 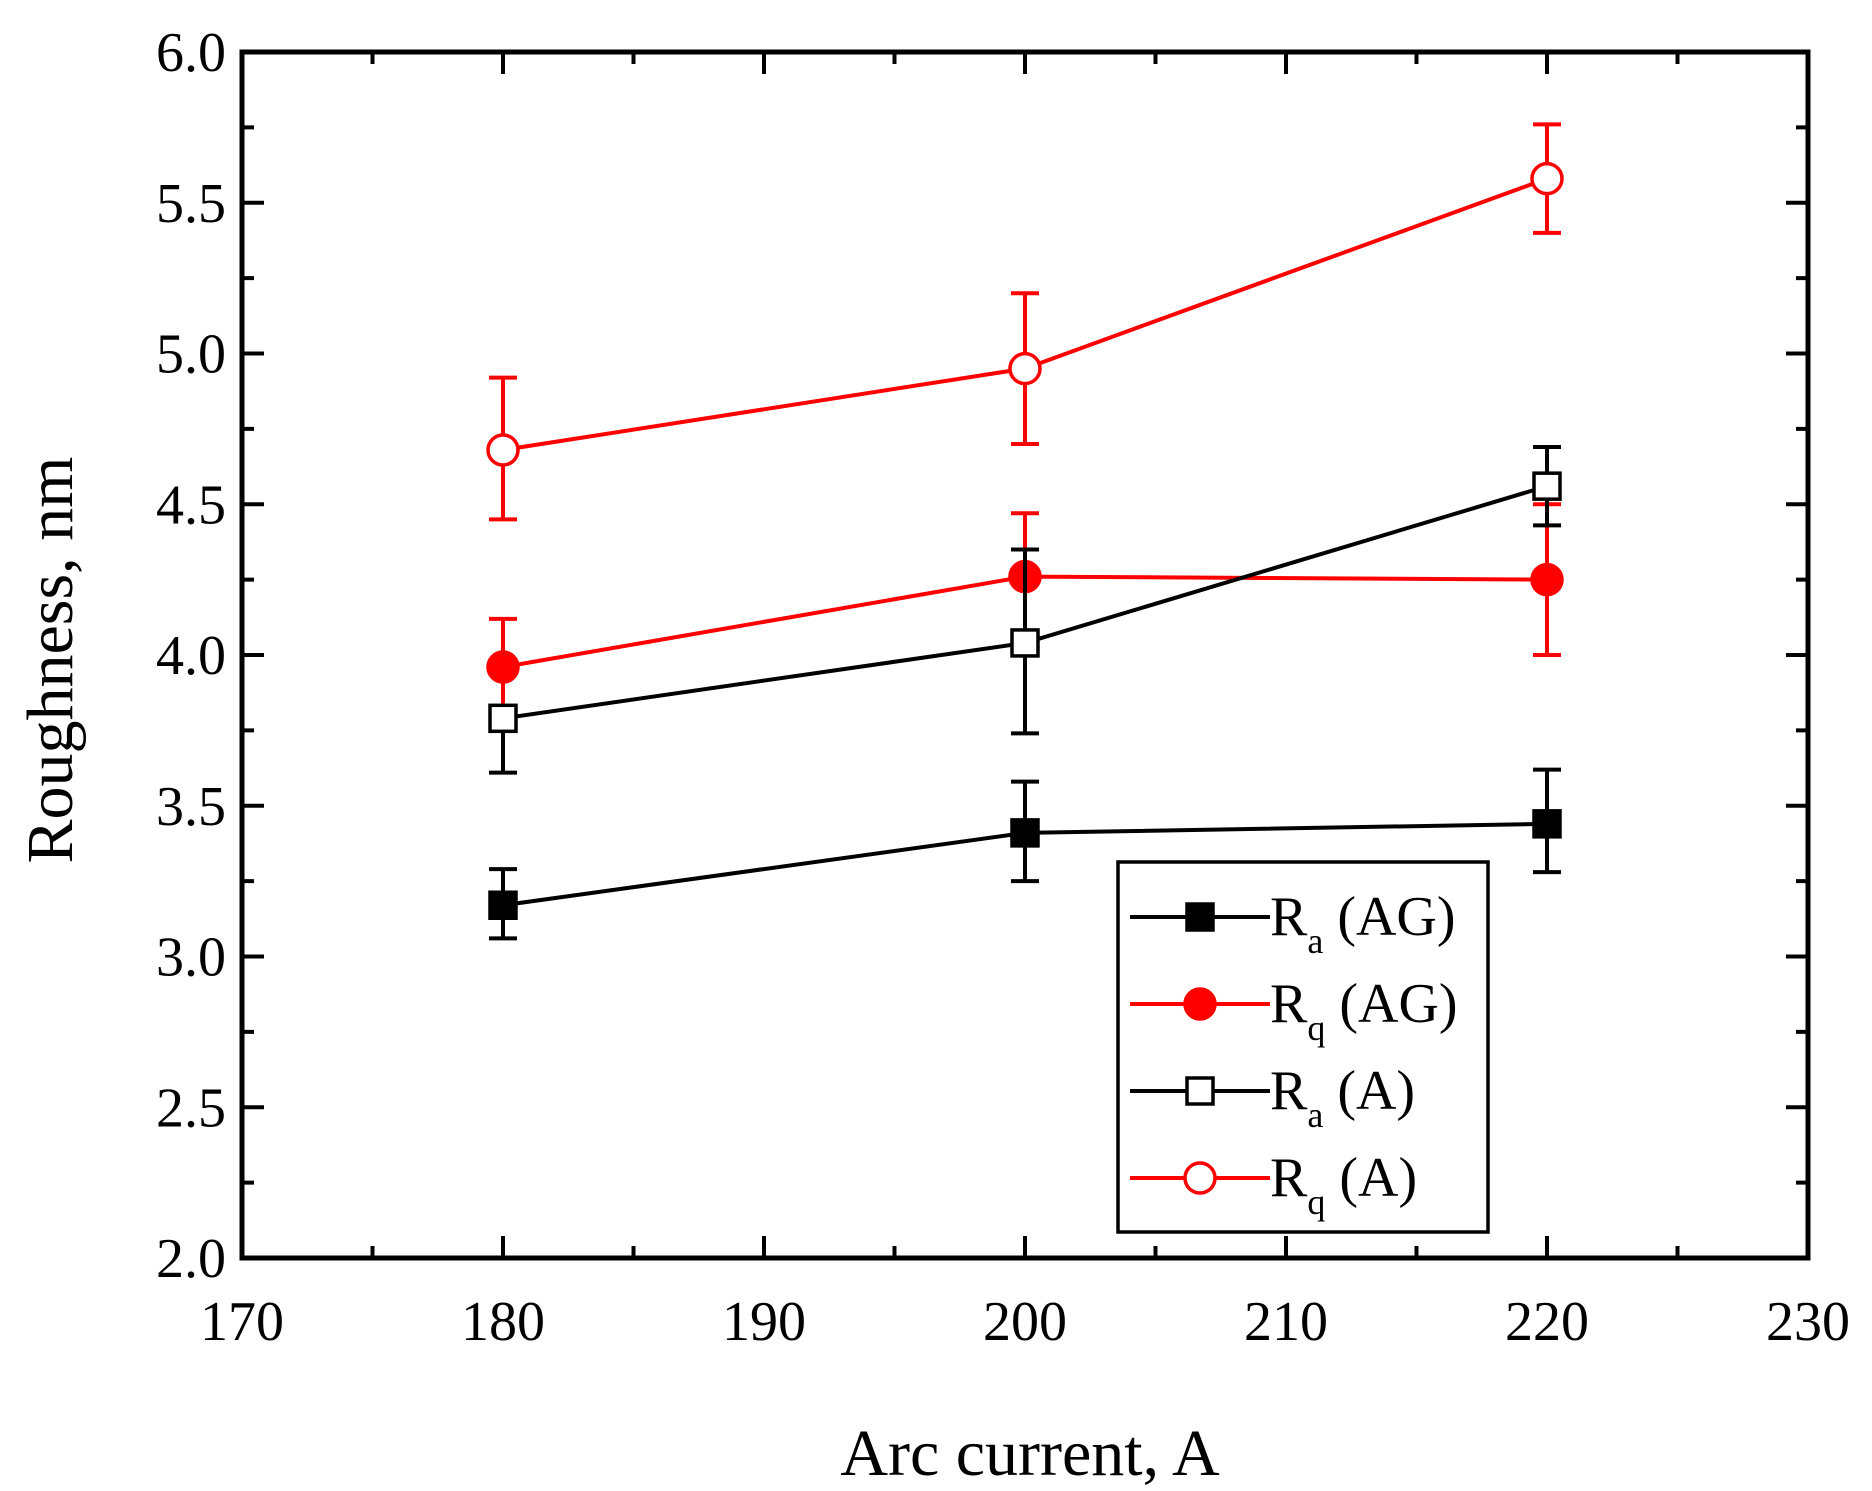 I want to click on x-axis-title: Arc current, A, so click(x=1030, y=1453).